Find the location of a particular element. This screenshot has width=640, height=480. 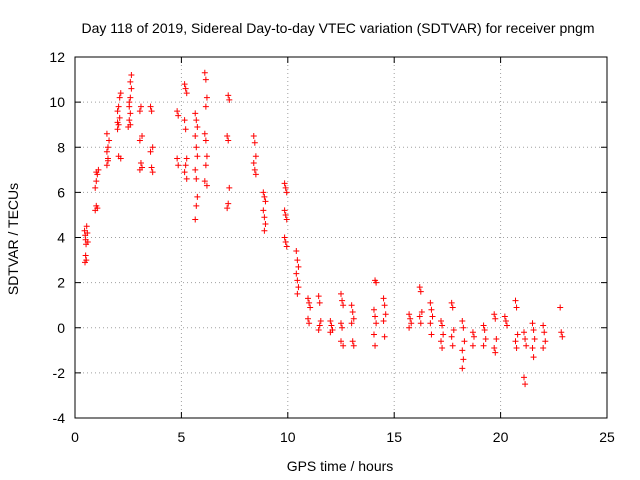

y-axis-label: SDTVAR / TECUs is located at coordinates (13, 239).